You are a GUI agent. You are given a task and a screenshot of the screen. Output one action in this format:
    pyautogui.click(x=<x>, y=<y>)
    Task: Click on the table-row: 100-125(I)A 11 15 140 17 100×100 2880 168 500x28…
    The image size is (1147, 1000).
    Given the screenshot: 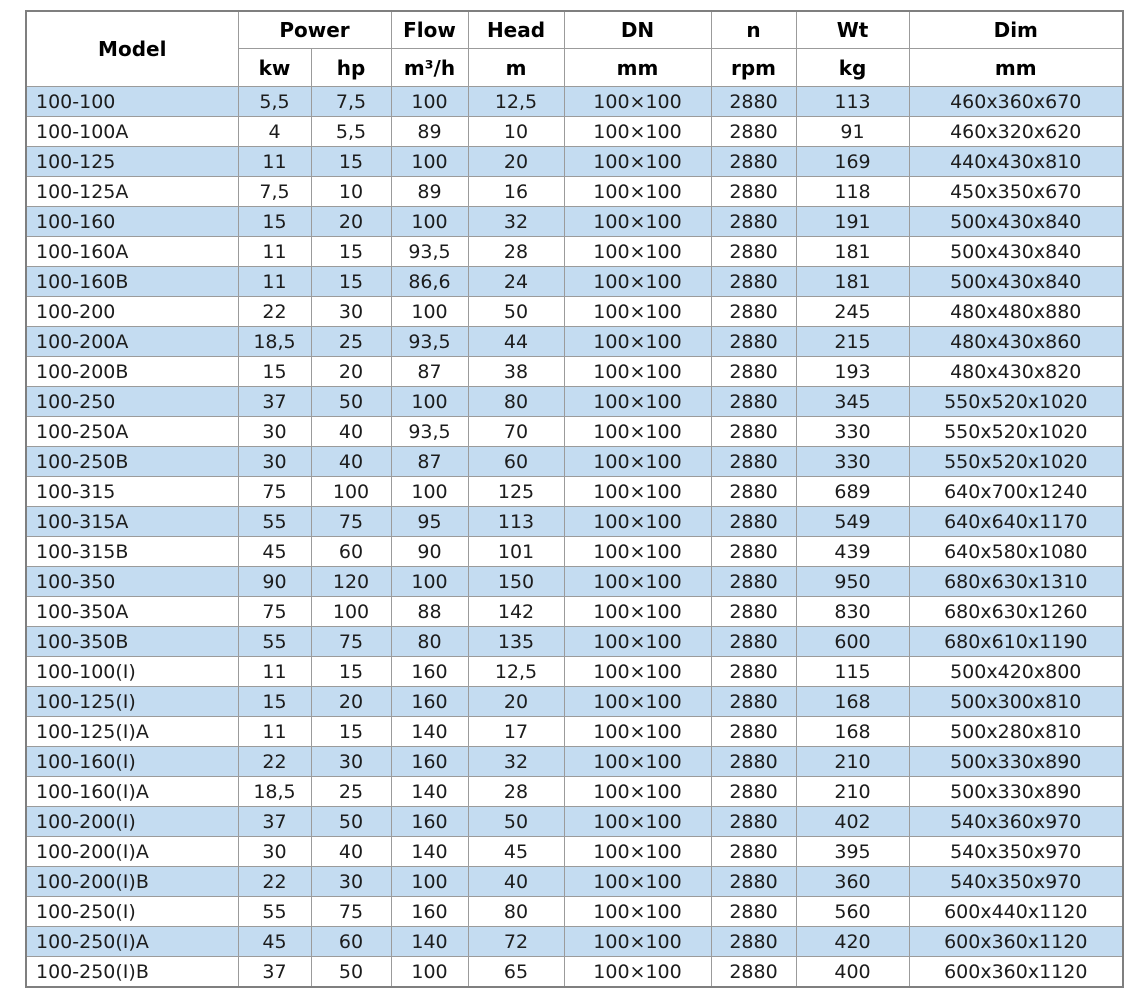 What is the action you would take?
    pyautogui.click(x=574, y=731)
    